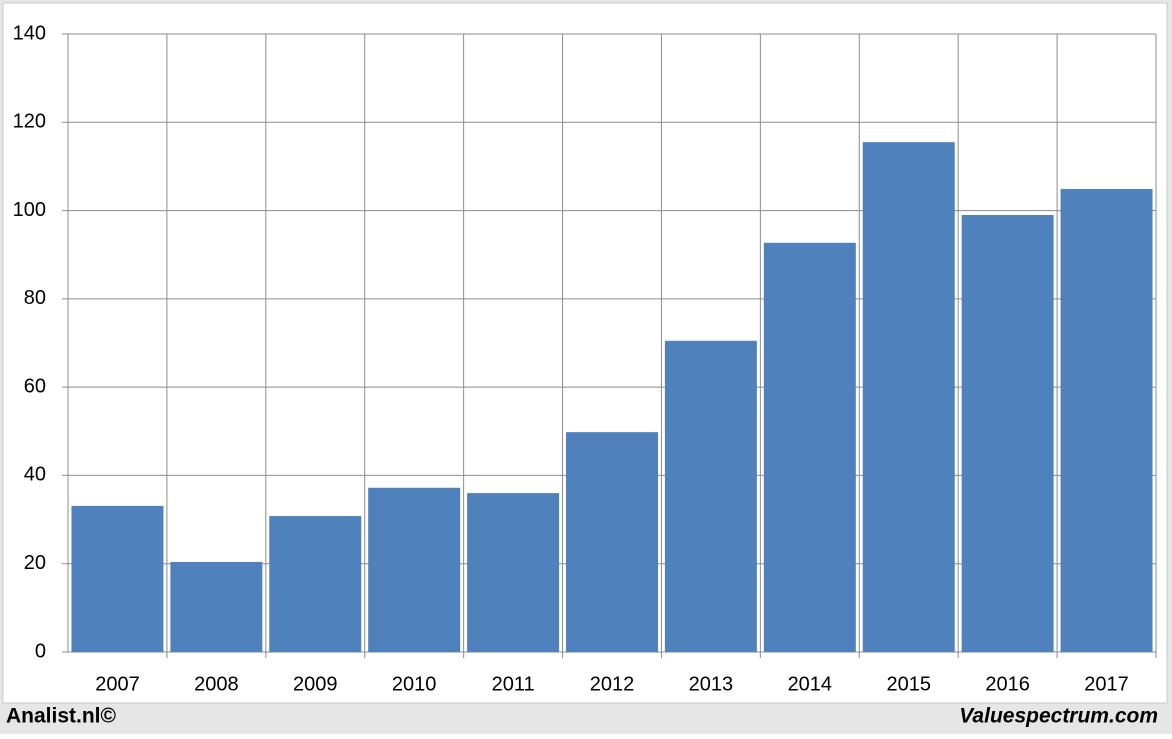 The image size is (1172, 739). What do you see at coordinates (35, 475) in the screenshot?
I see `y-tick-label: 40` at bounding box center [35, 475].